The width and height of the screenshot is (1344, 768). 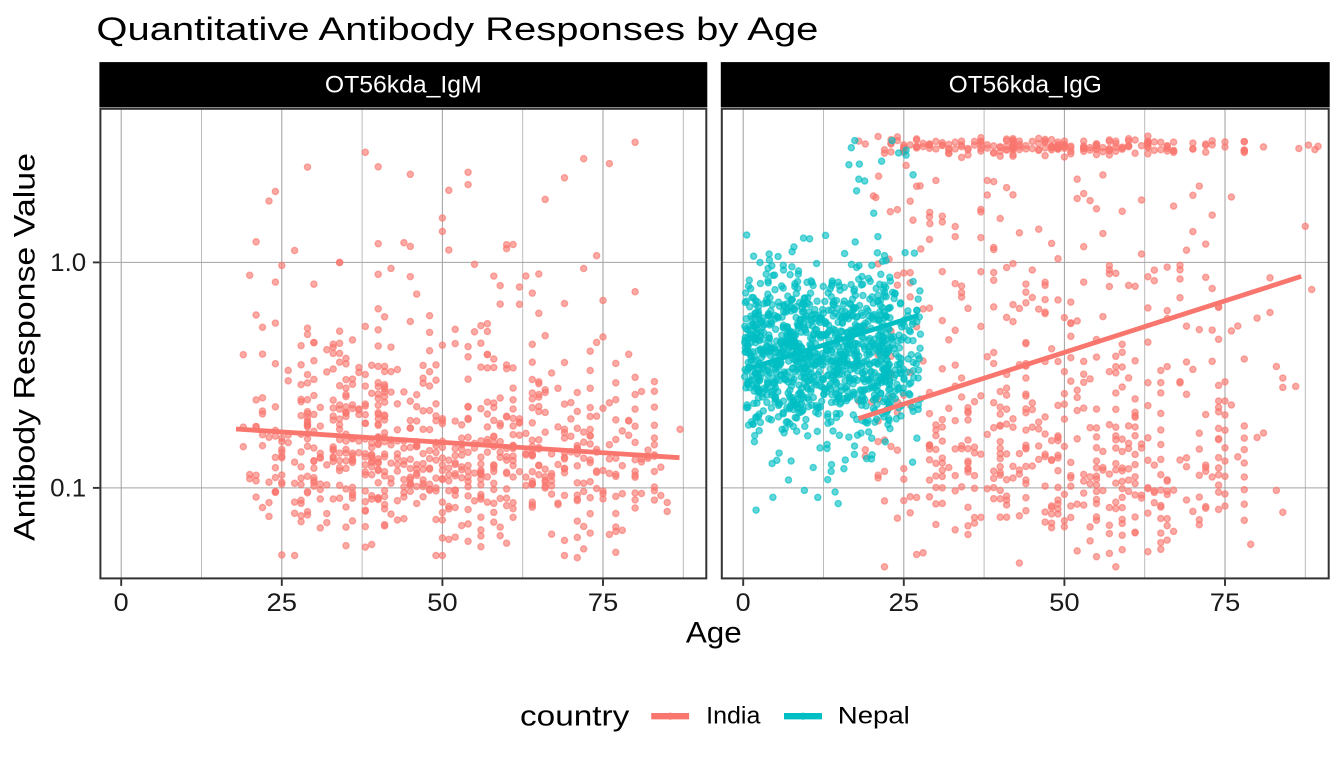 What do you see at coordinates (403, 85) in the screenshot?
I see `svg-text: OT56kda_IgM` at bounding box center [403, 85].